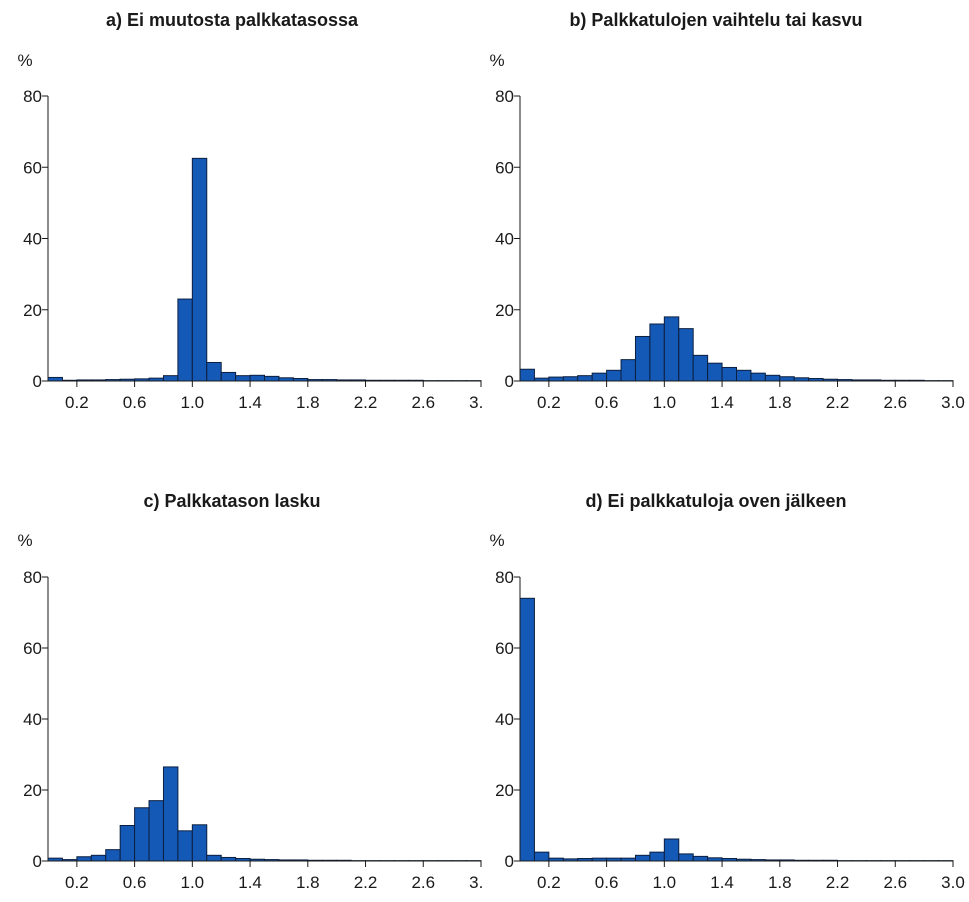  I want to click on chart-title: a) Ei muutosta palkkatasossa, so click(232, 20).